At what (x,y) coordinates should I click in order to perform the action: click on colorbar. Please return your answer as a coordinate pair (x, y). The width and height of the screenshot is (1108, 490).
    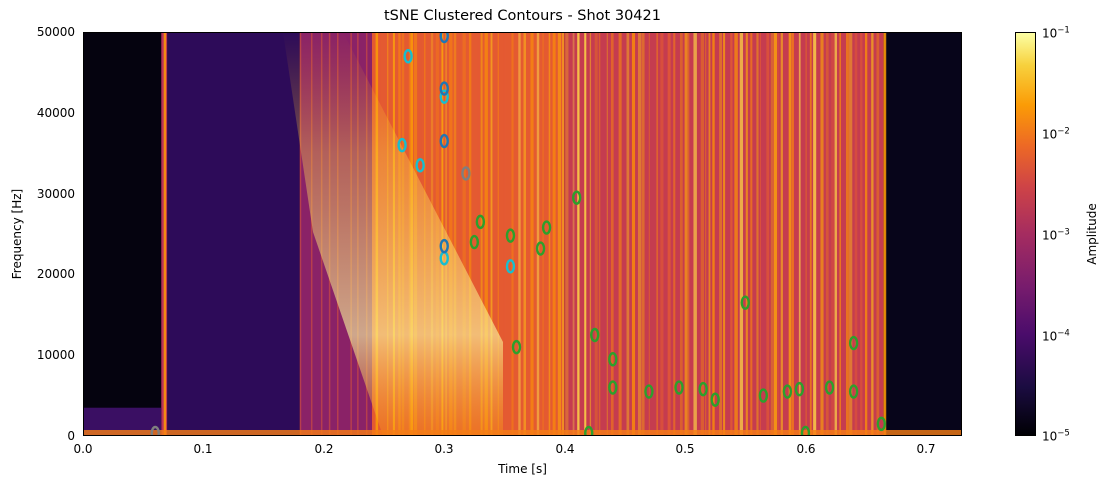
    Looking at the image, I should click on (1025, 234).